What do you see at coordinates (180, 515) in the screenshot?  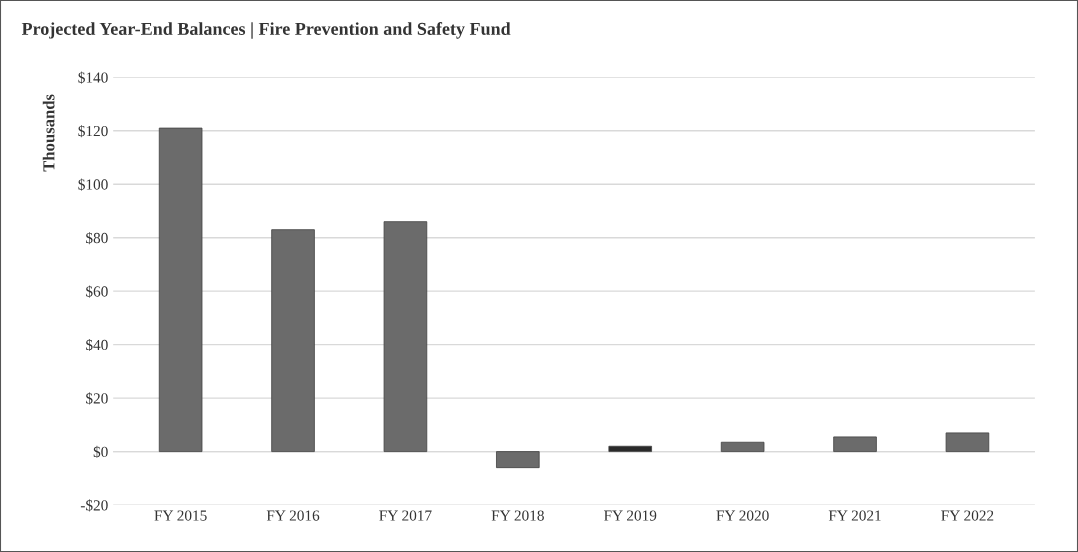 I see `x-tick-label: FY 2015` at bounding box center [180, 515].